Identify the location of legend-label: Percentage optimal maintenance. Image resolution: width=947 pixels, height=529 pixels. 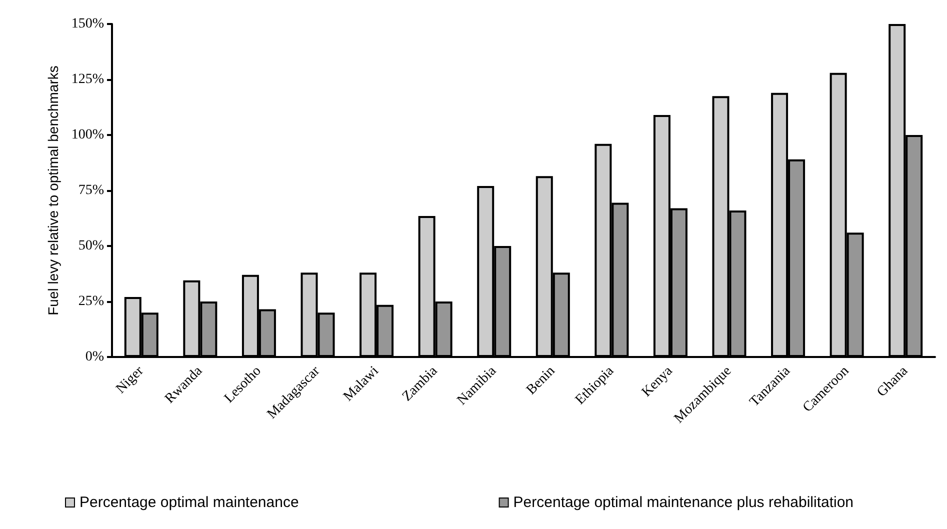
(189, 502).